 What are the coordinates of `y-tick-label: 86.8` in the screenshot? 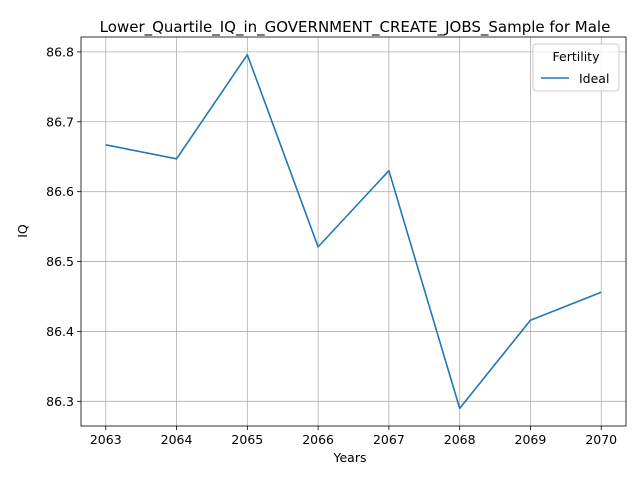 It's located at (60, 51).